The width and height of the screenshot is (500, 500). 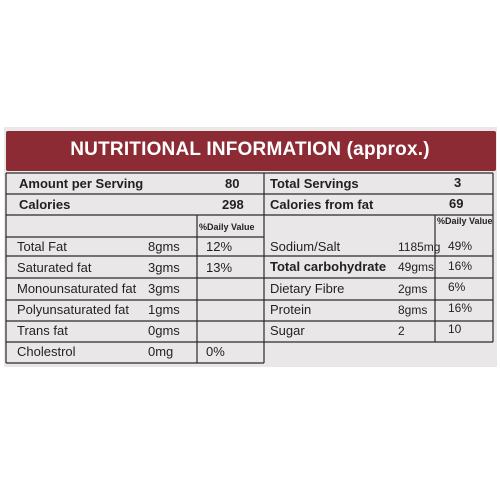 I want to click on calories-from-fat-label: Calories from fat, so click(x=322, y=204).